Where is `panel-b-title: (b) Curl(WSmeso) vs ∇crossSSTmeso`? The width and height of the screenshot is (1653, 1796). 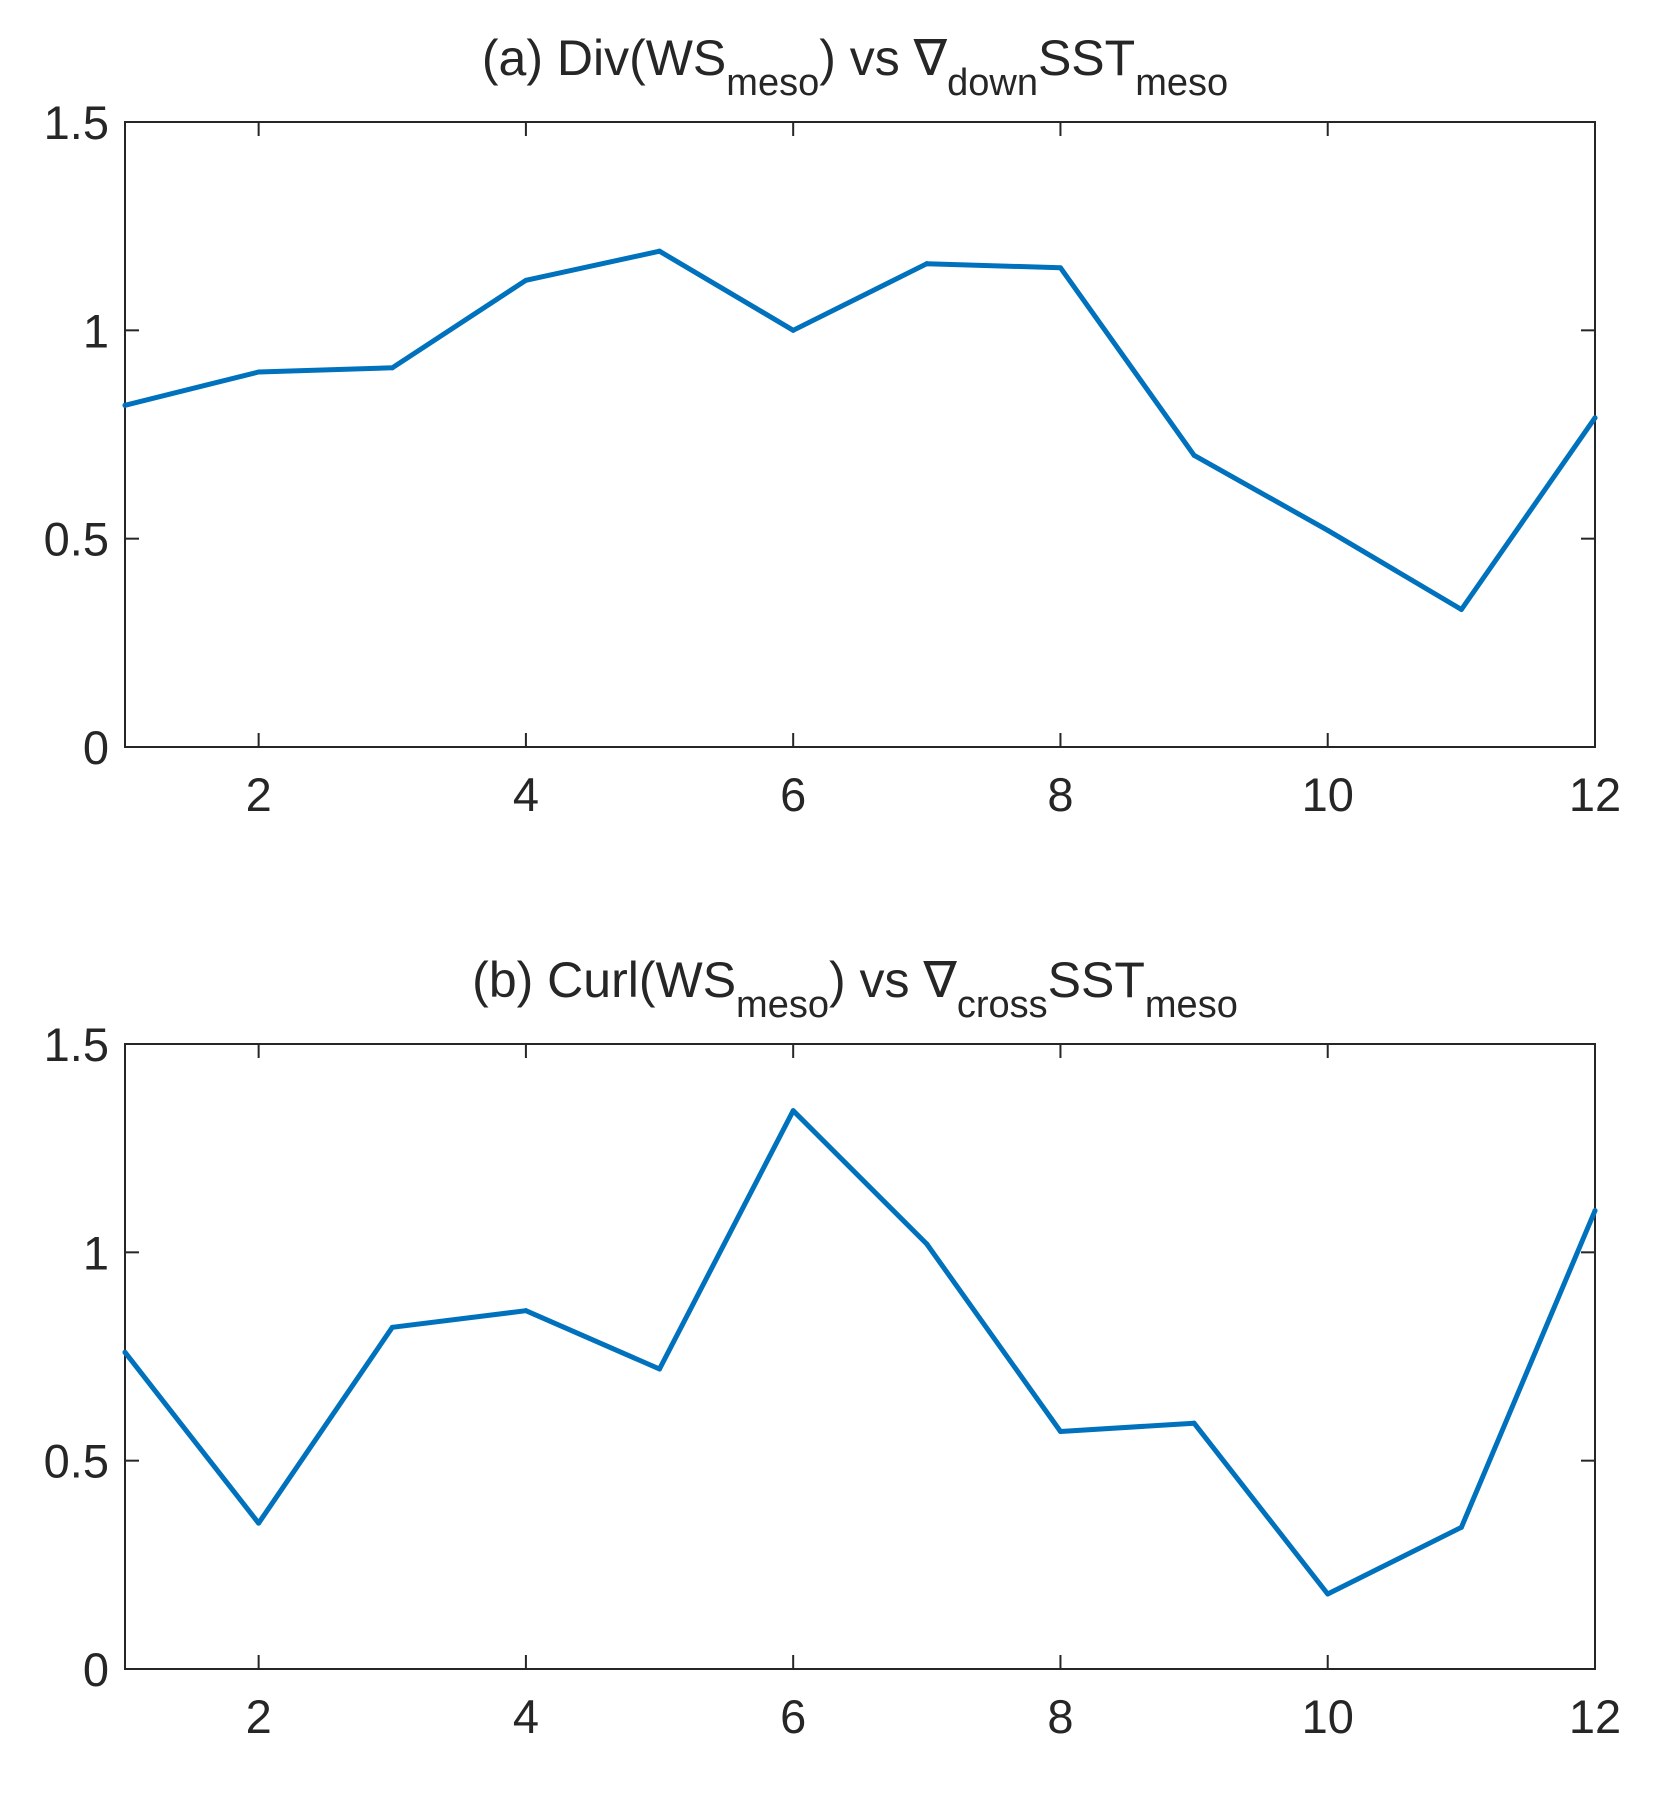 panel-b-title: (b) Curl(WSmeso) vs ∇crossSSTmeso is located at coordinates (855, 989).